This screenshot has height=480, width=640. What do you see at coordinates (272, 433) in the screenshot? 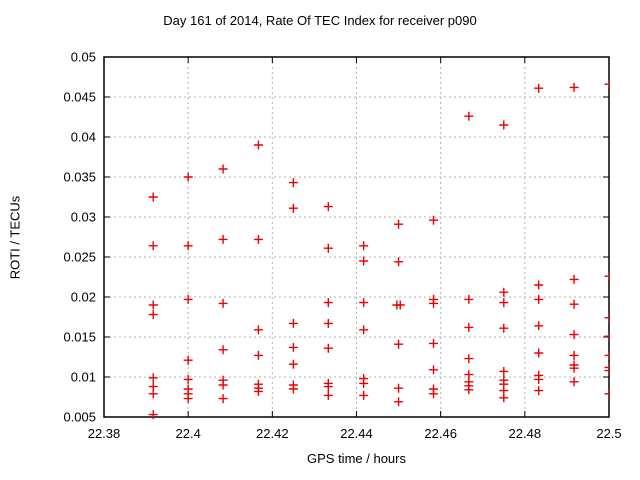
I see `x-tick-label: 22.42` at bounding box center [272, 433].